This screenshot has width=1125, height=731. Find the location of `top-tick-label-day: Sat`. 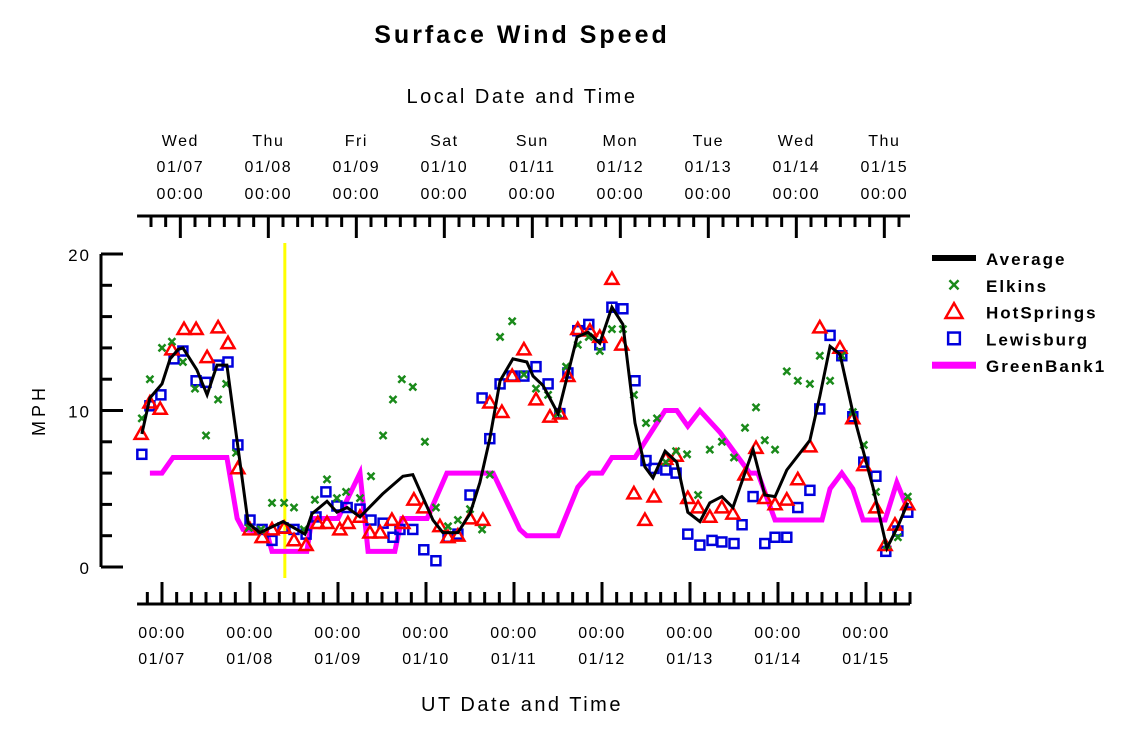

top-tick-label-day: Sat is located at coordinates (444, 141).